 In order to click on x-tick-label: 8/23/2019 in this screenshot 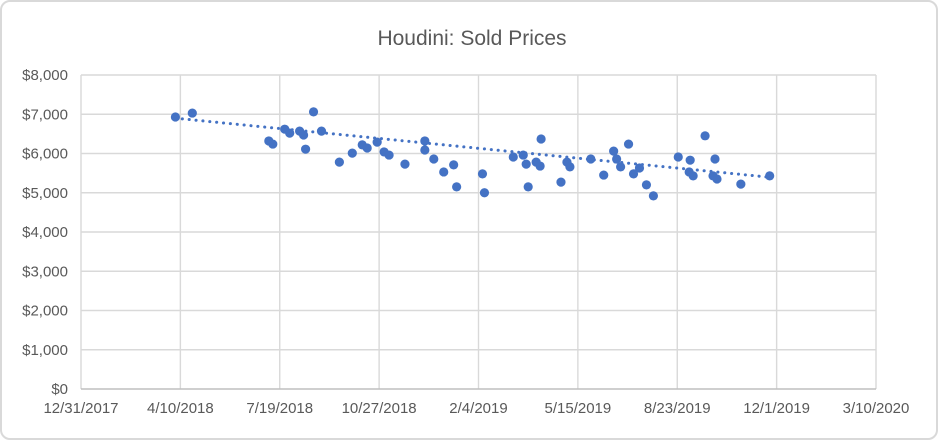, I will do `click(677, 408)`.